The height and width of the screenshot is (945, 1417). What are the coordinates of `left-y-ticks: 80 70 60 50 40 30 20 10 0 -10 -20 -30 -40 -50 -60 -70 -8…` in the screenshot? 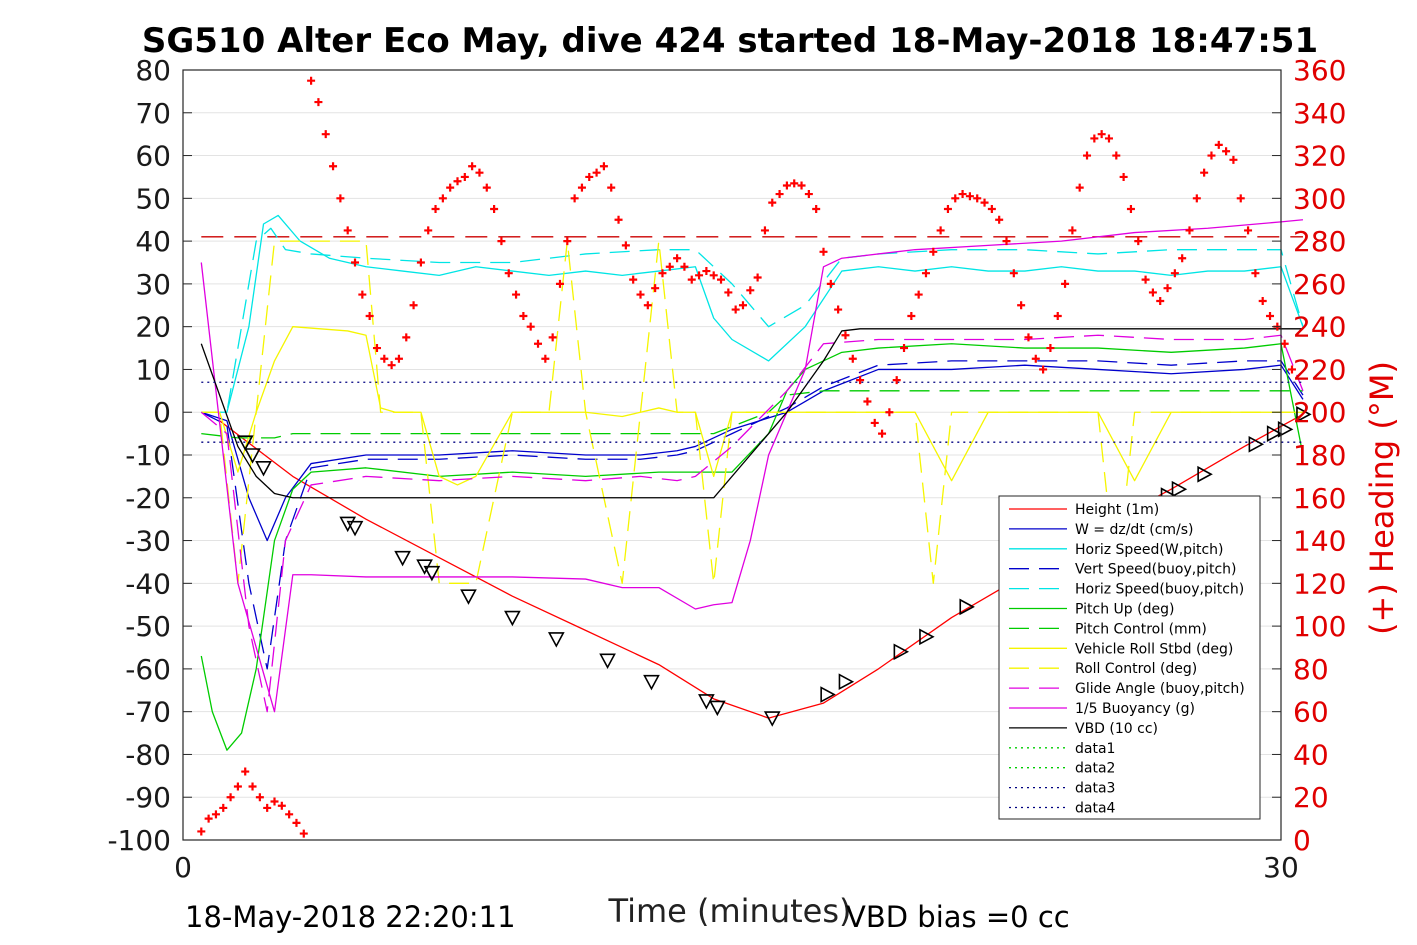 It's located at (149, 455).